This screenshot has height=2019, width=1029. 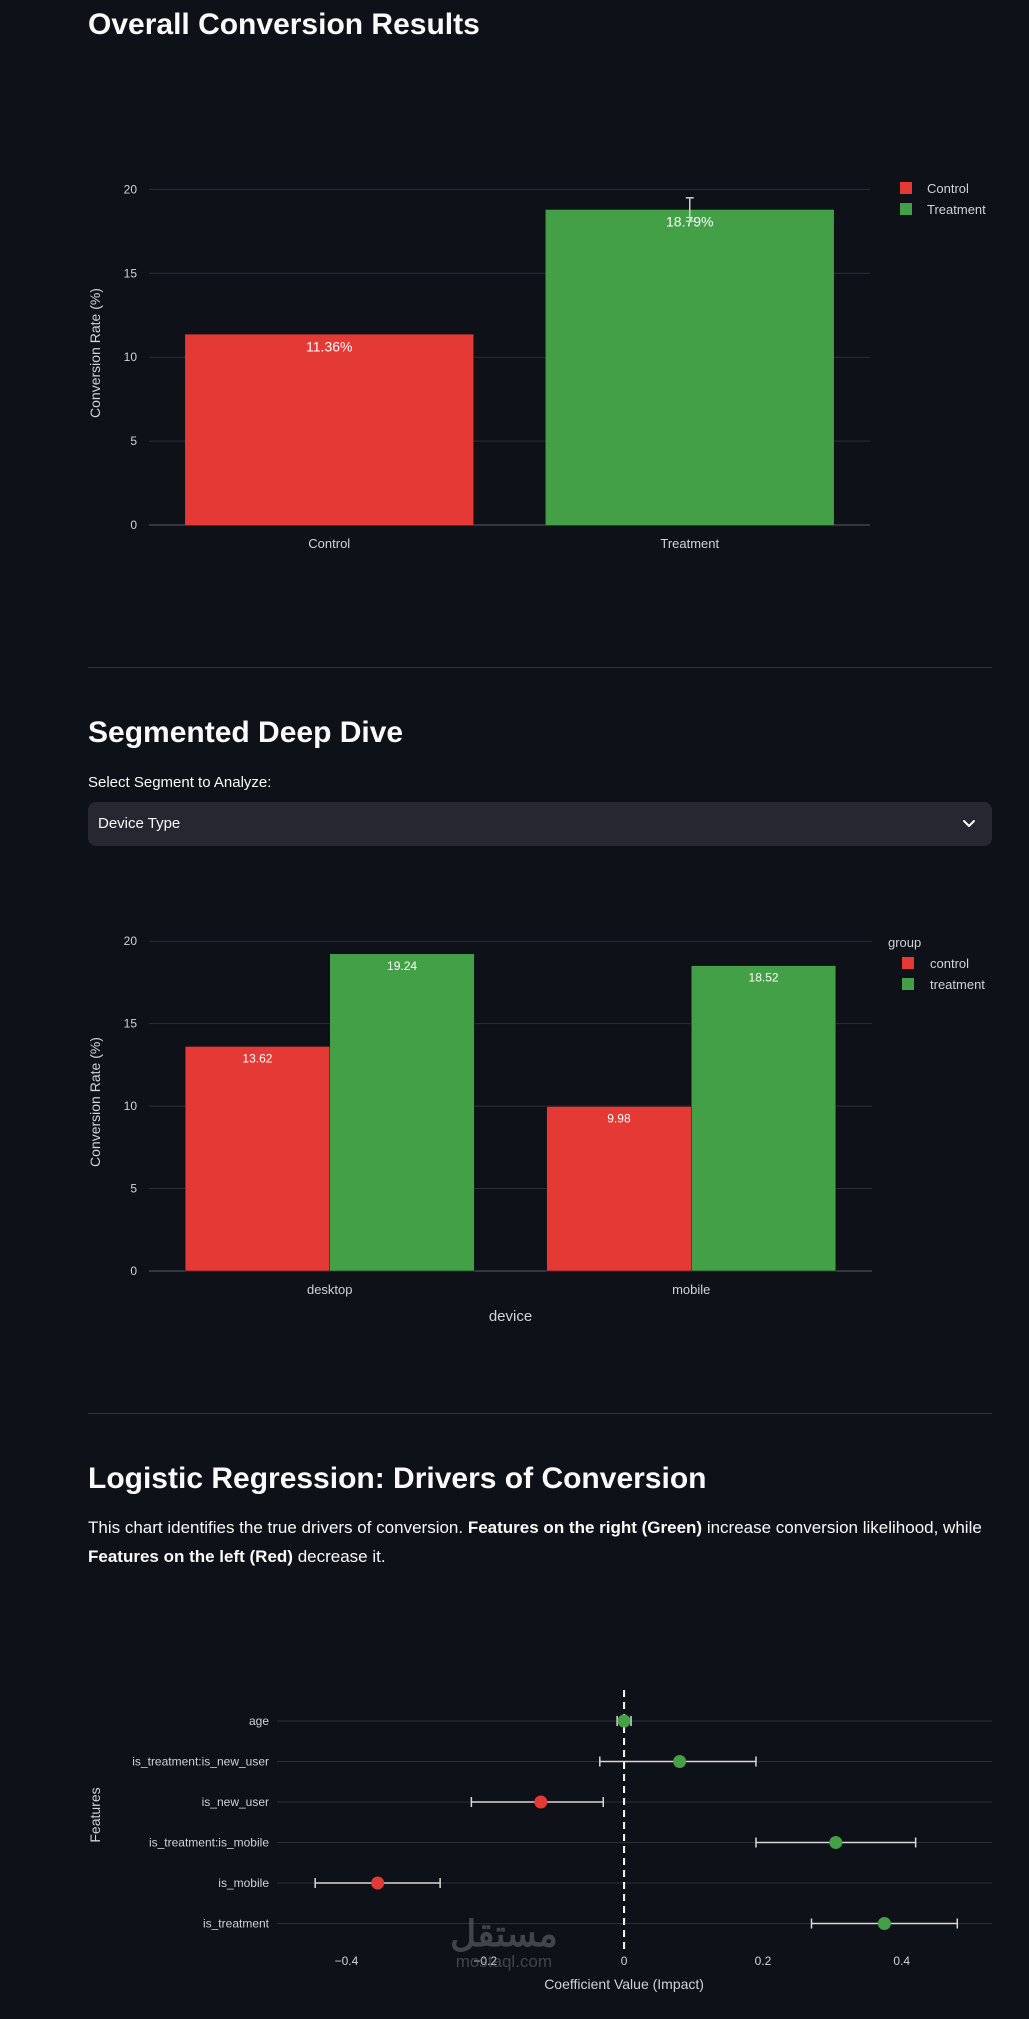 What do you see at coordinates (624, 1961) in the screenshot?
I see `x-tick-label: 0` at bounding box center [624, 1961].